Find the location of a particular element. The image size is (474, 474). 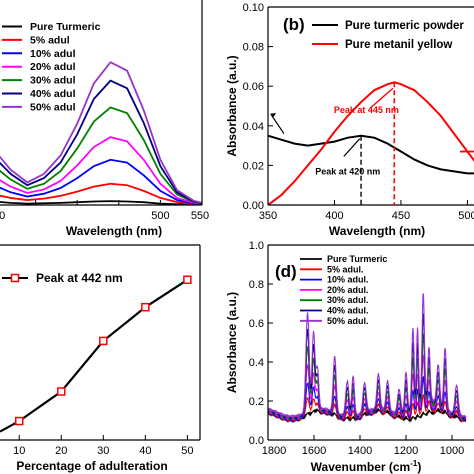

x-tick-label-a: 300 is located at coordinates (2, 216).